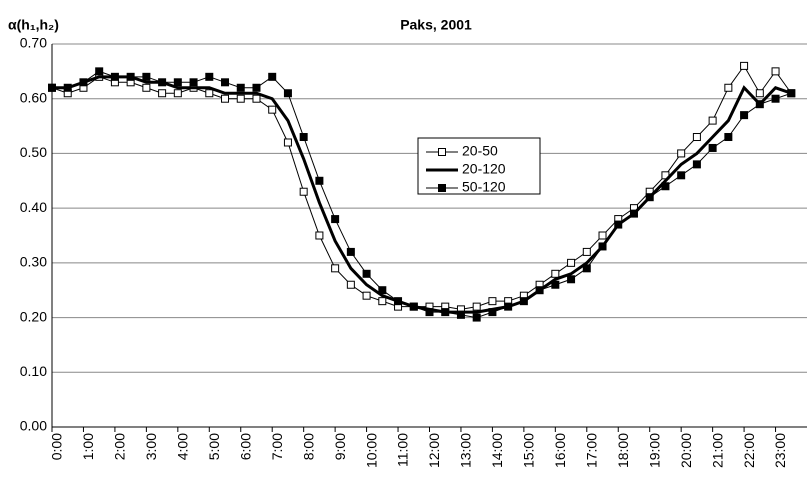 The width and height of the screenshot is (812, 485). Describe the element at coordinates (434, 450) in the screenshot. I see `x-tick-label: 12:00` at that location.